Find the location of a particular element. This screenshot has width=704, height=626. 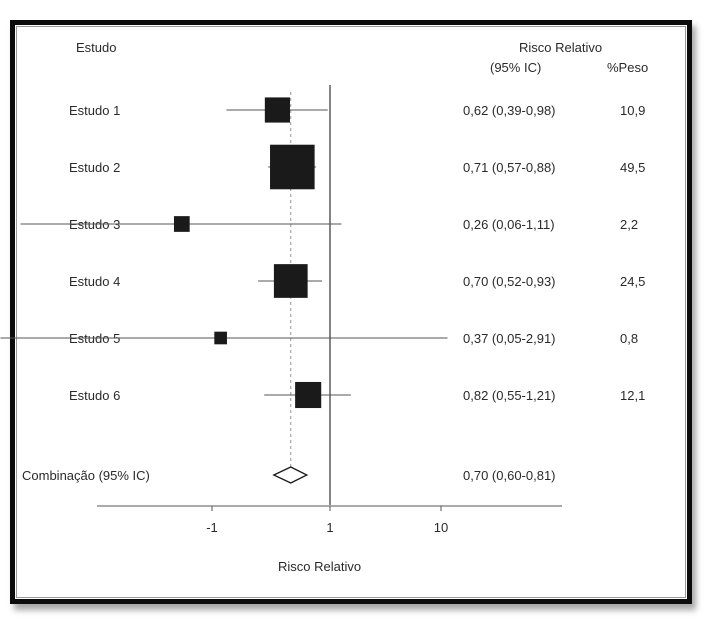

study-ci-text: 0,71 (0,57-0,88) is located at coordinates (509, 167).